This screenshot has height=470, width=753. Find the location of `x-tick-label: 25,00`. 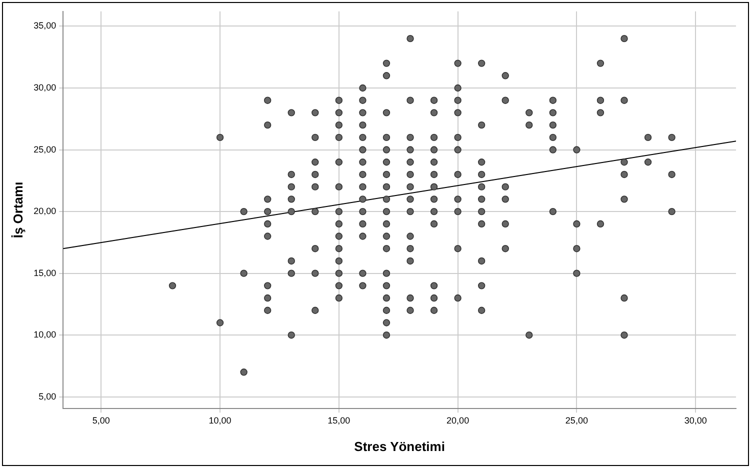

x-tick-label: 25,00 is located at coordinates (576, 420).